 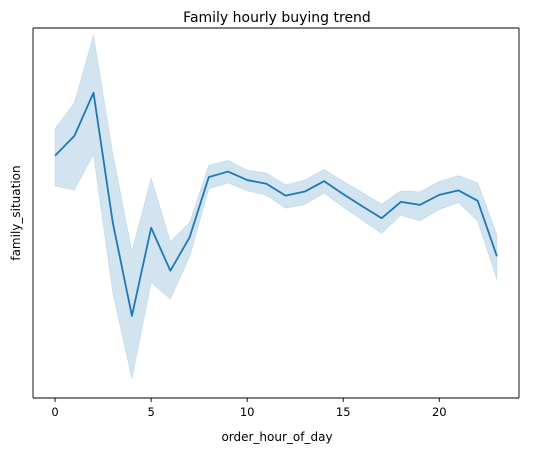 What do you see at coordinates (247, 412) in the screenshot?
I see `x-tick-label: 10` at bounding box center [247, 412].